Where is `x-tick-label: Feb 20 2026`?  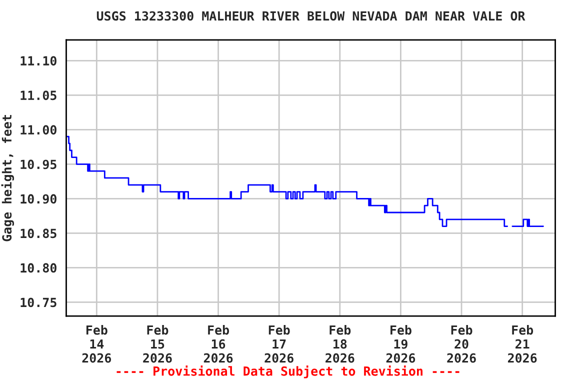 x-tick-label: Feb 20 2026 is located at coordinates (461, 344).